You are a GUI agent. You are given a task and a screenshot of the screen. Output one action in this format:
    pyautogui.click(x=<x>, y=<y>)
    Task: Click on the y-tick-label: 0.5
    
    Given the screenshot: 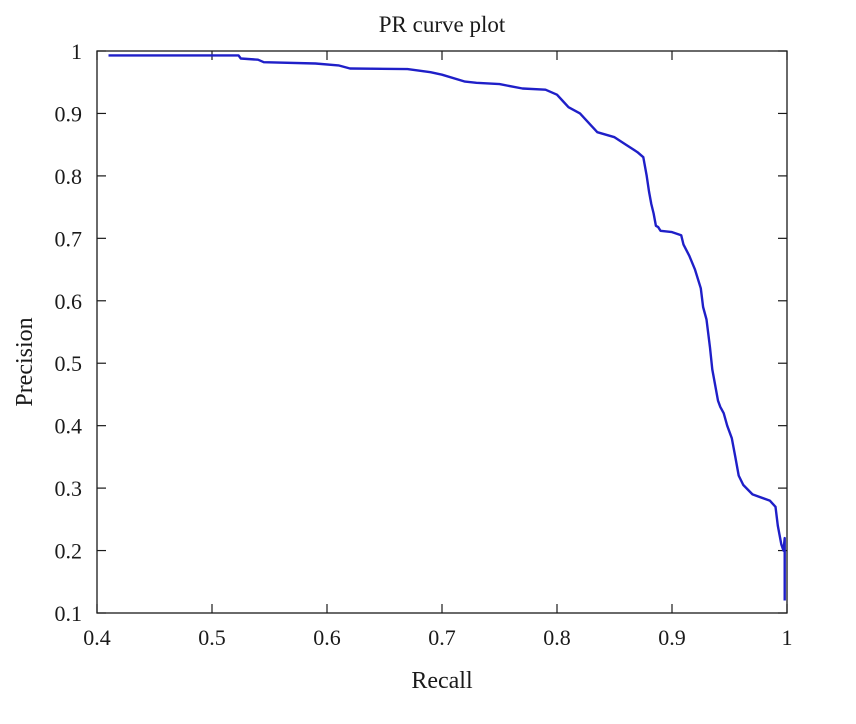 What is the action you would take?
    pyautogui.click(x=69, y=363)
    